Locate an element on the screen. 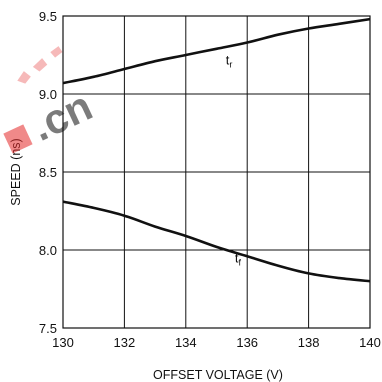 The height and width of the screenshot is (382, 382). y-tick-label: 9.0 is located at coordinates (48, 94).